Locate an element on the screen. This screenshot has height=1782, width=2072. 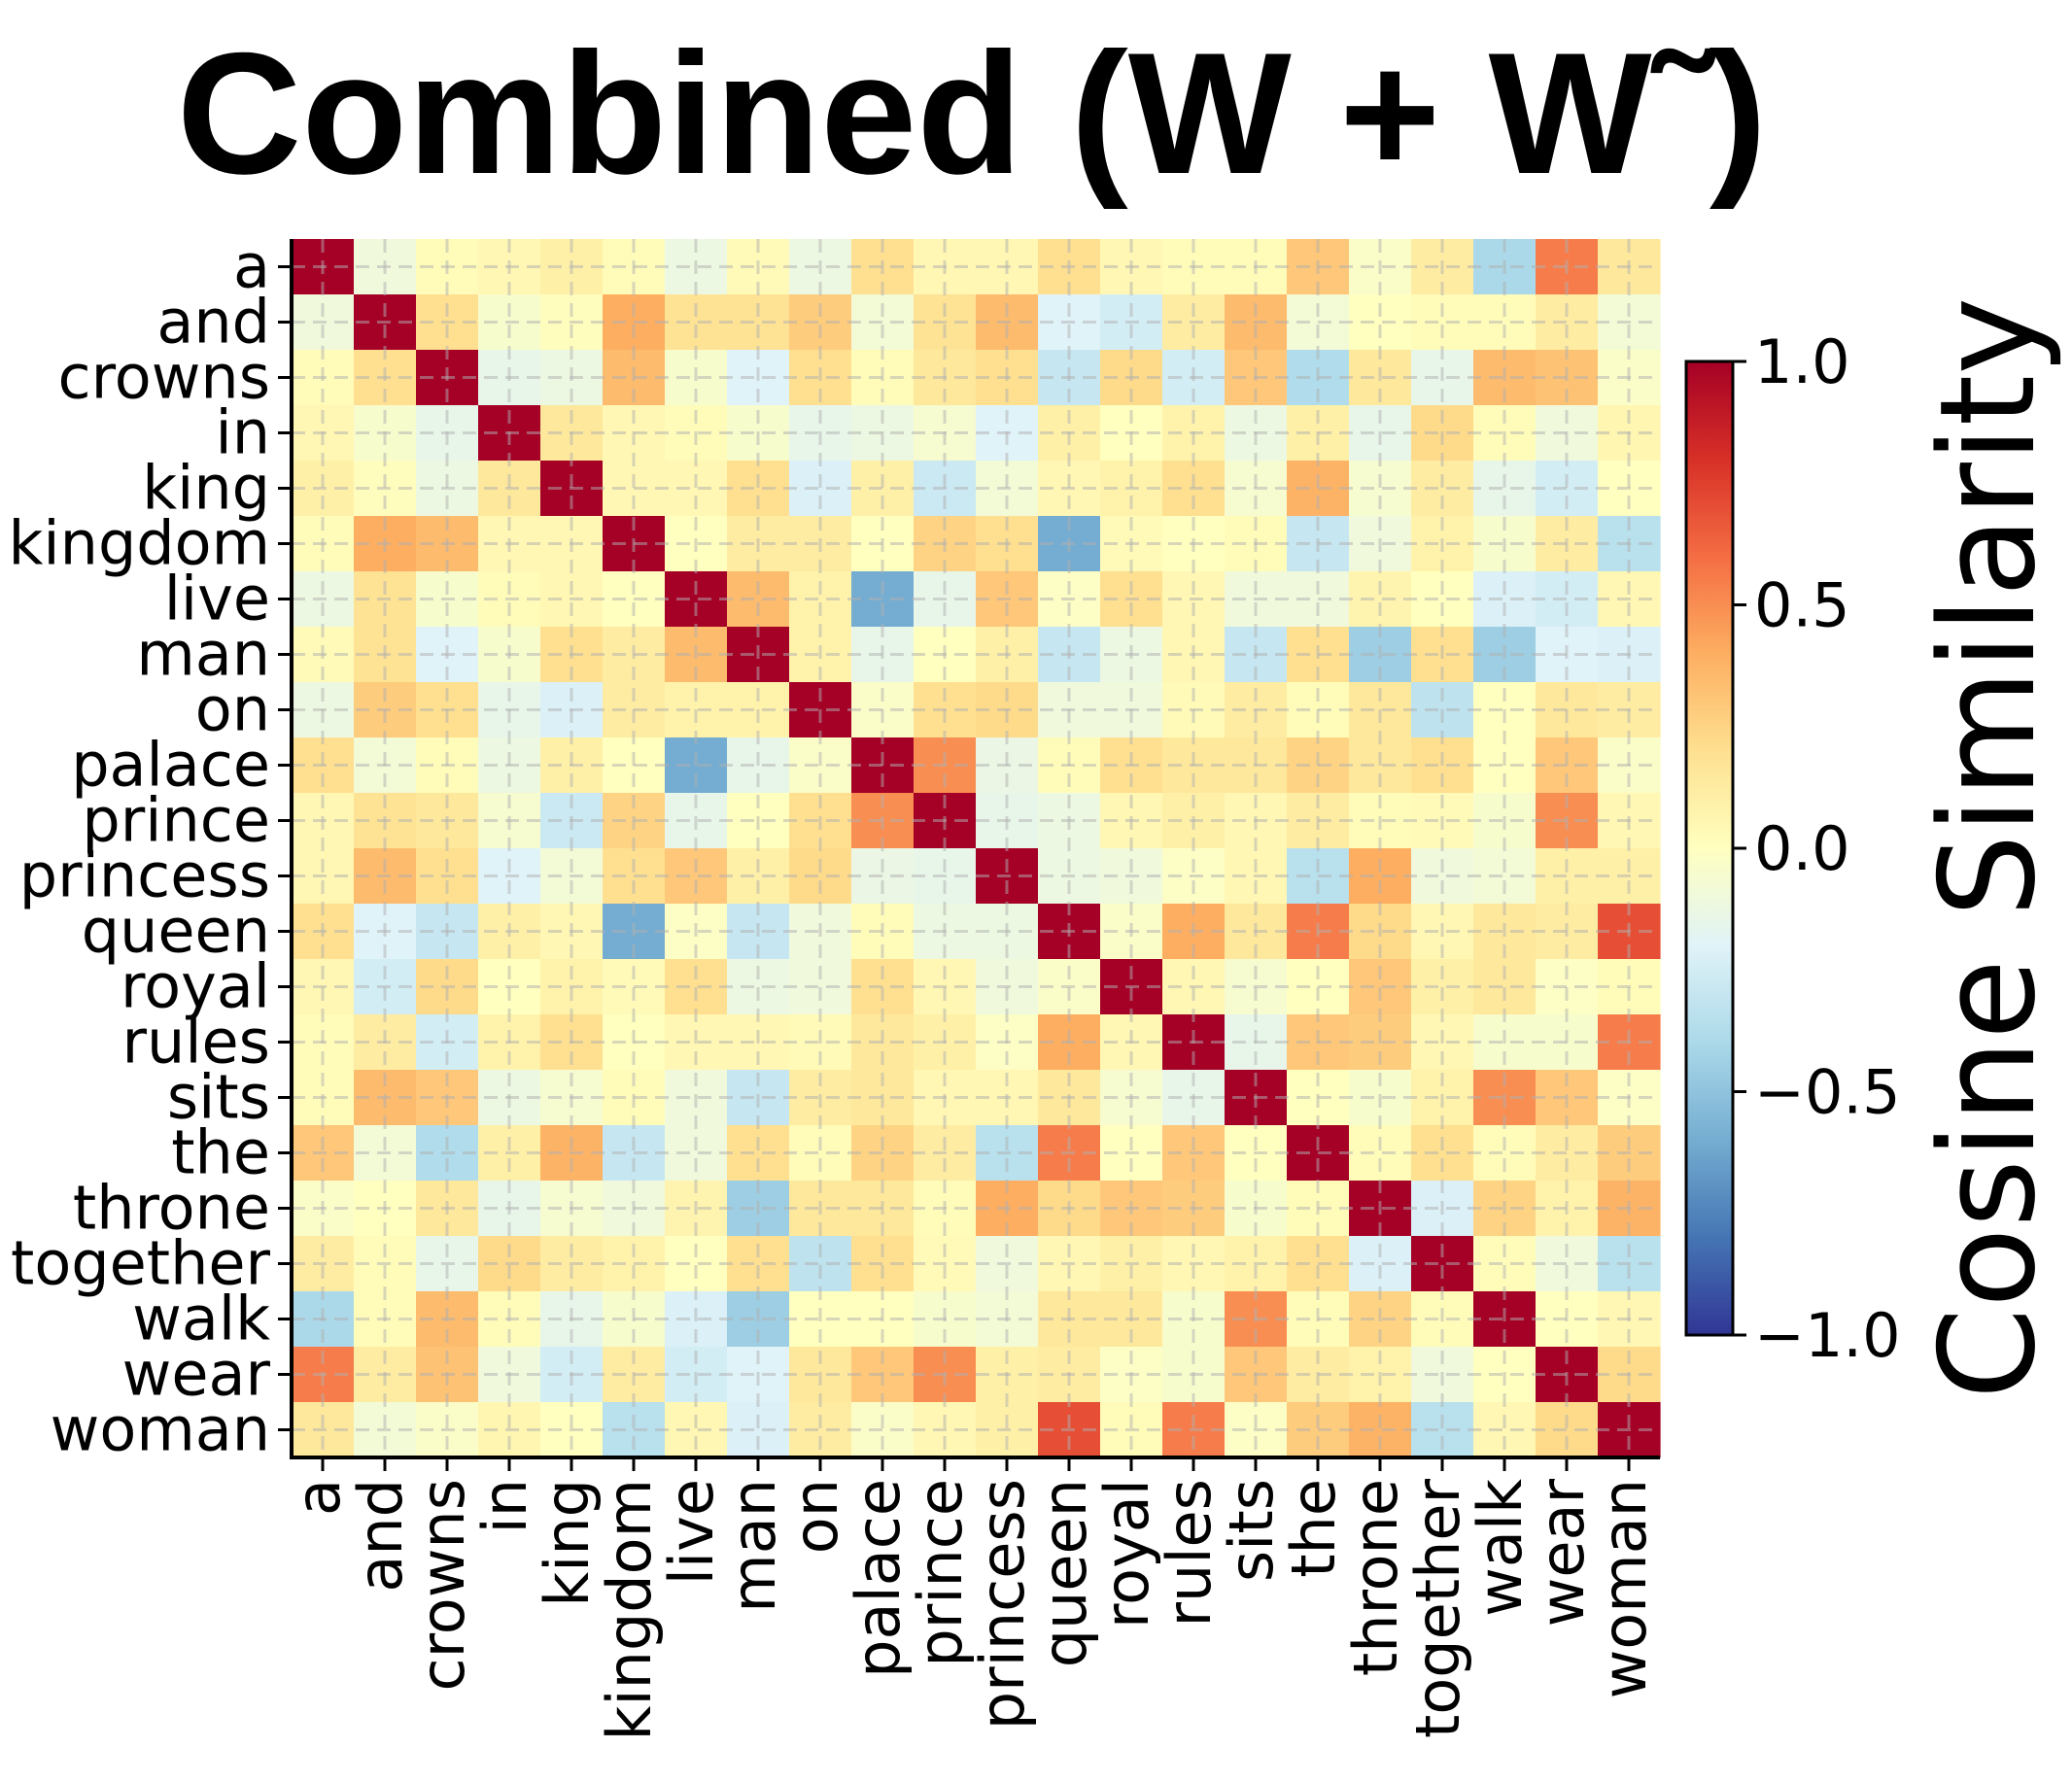
x-tick-label: on is located at coordinates (815, 1517).